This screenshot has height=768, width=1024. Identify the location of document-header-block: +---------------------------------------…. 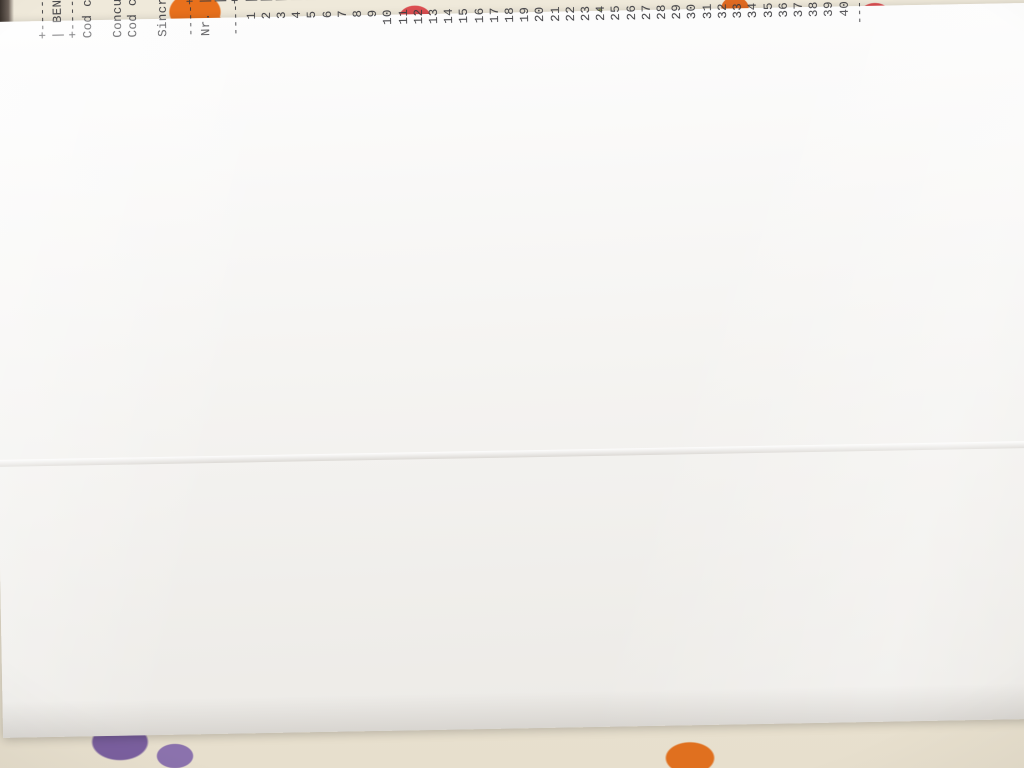
(100, 19).